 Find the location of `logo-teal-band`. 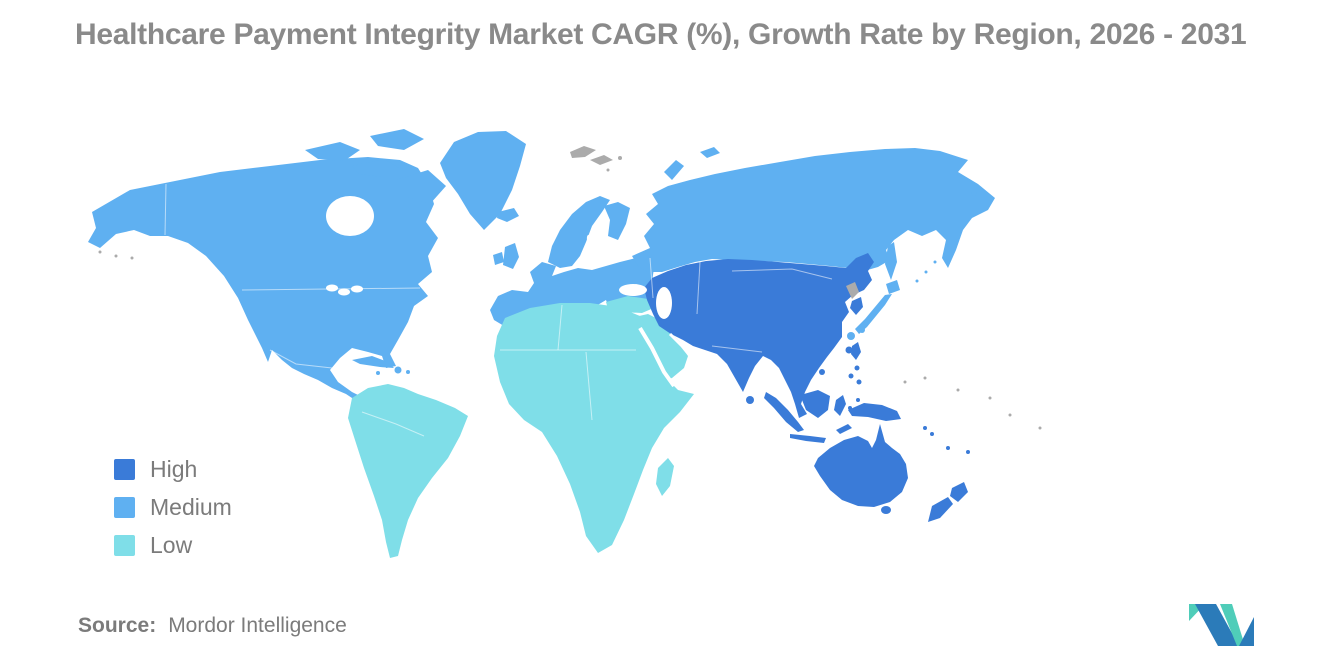

logo-teal-band is located at coordinates (1232, 625).